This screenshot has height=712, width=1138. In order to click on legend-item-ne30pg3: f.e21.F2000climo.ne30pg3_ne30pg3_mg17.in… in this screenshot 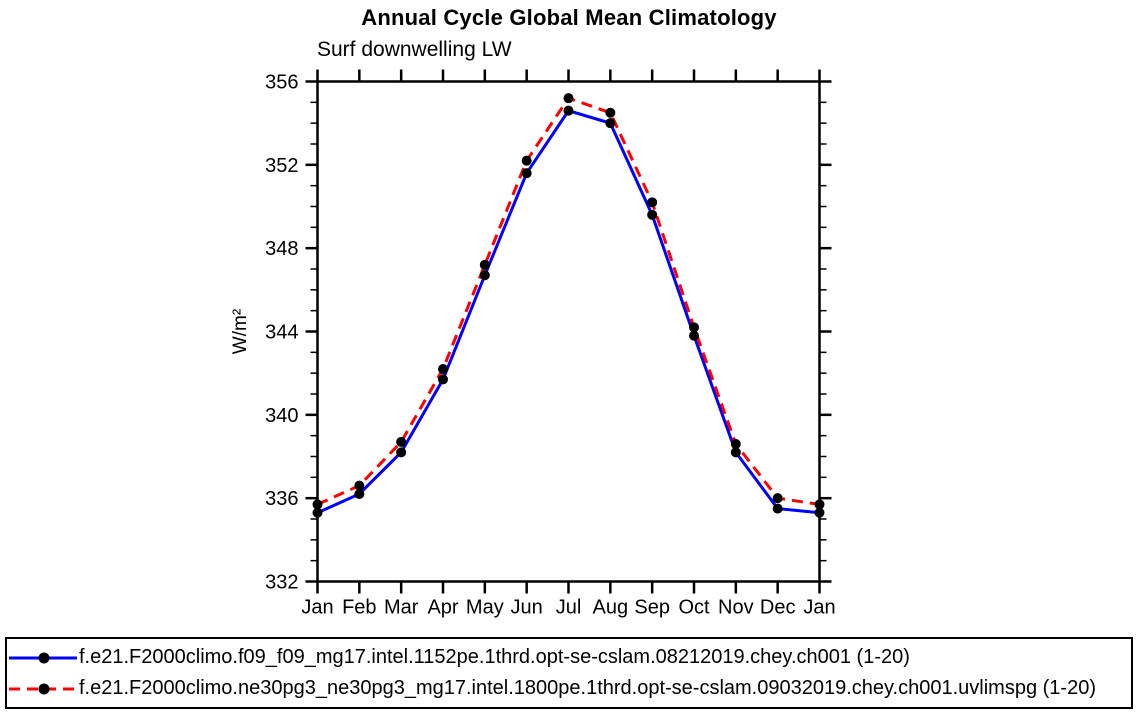, I will do `click(569, 688)`.